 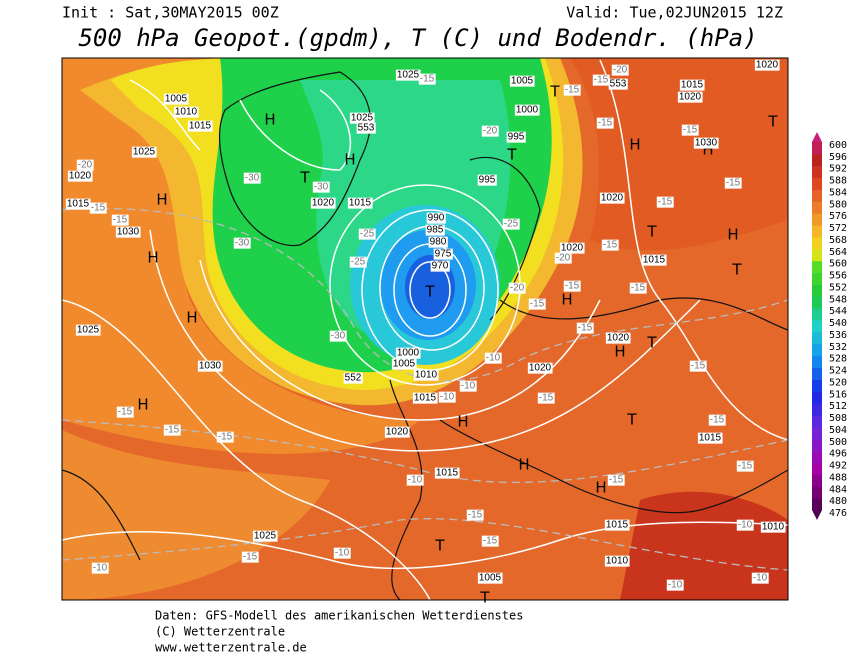 I want to click on isobar-label: 553, so click(x=366, y=128).